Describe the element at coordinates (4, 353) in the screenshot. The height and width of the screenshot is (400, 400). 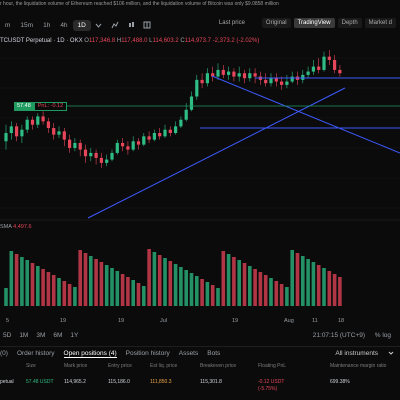
I see `tab-orders: (0)` at that location.